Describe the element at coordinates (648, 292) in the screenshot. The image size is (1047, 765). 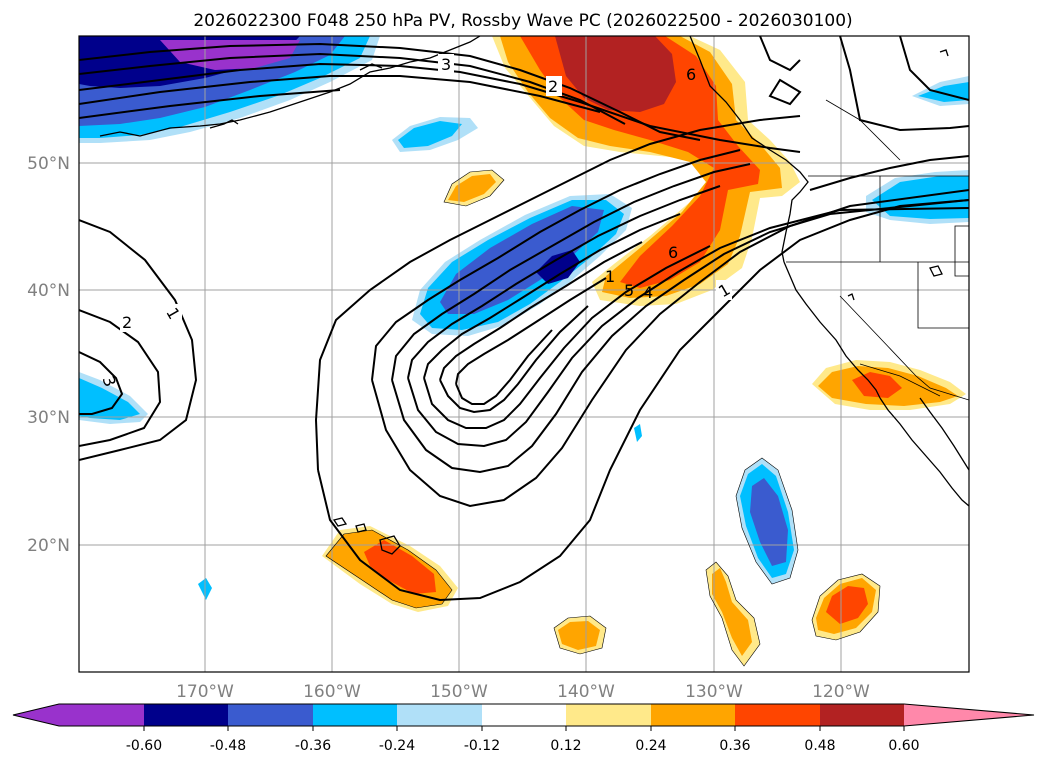
I see `contour-label: 4` at that location.